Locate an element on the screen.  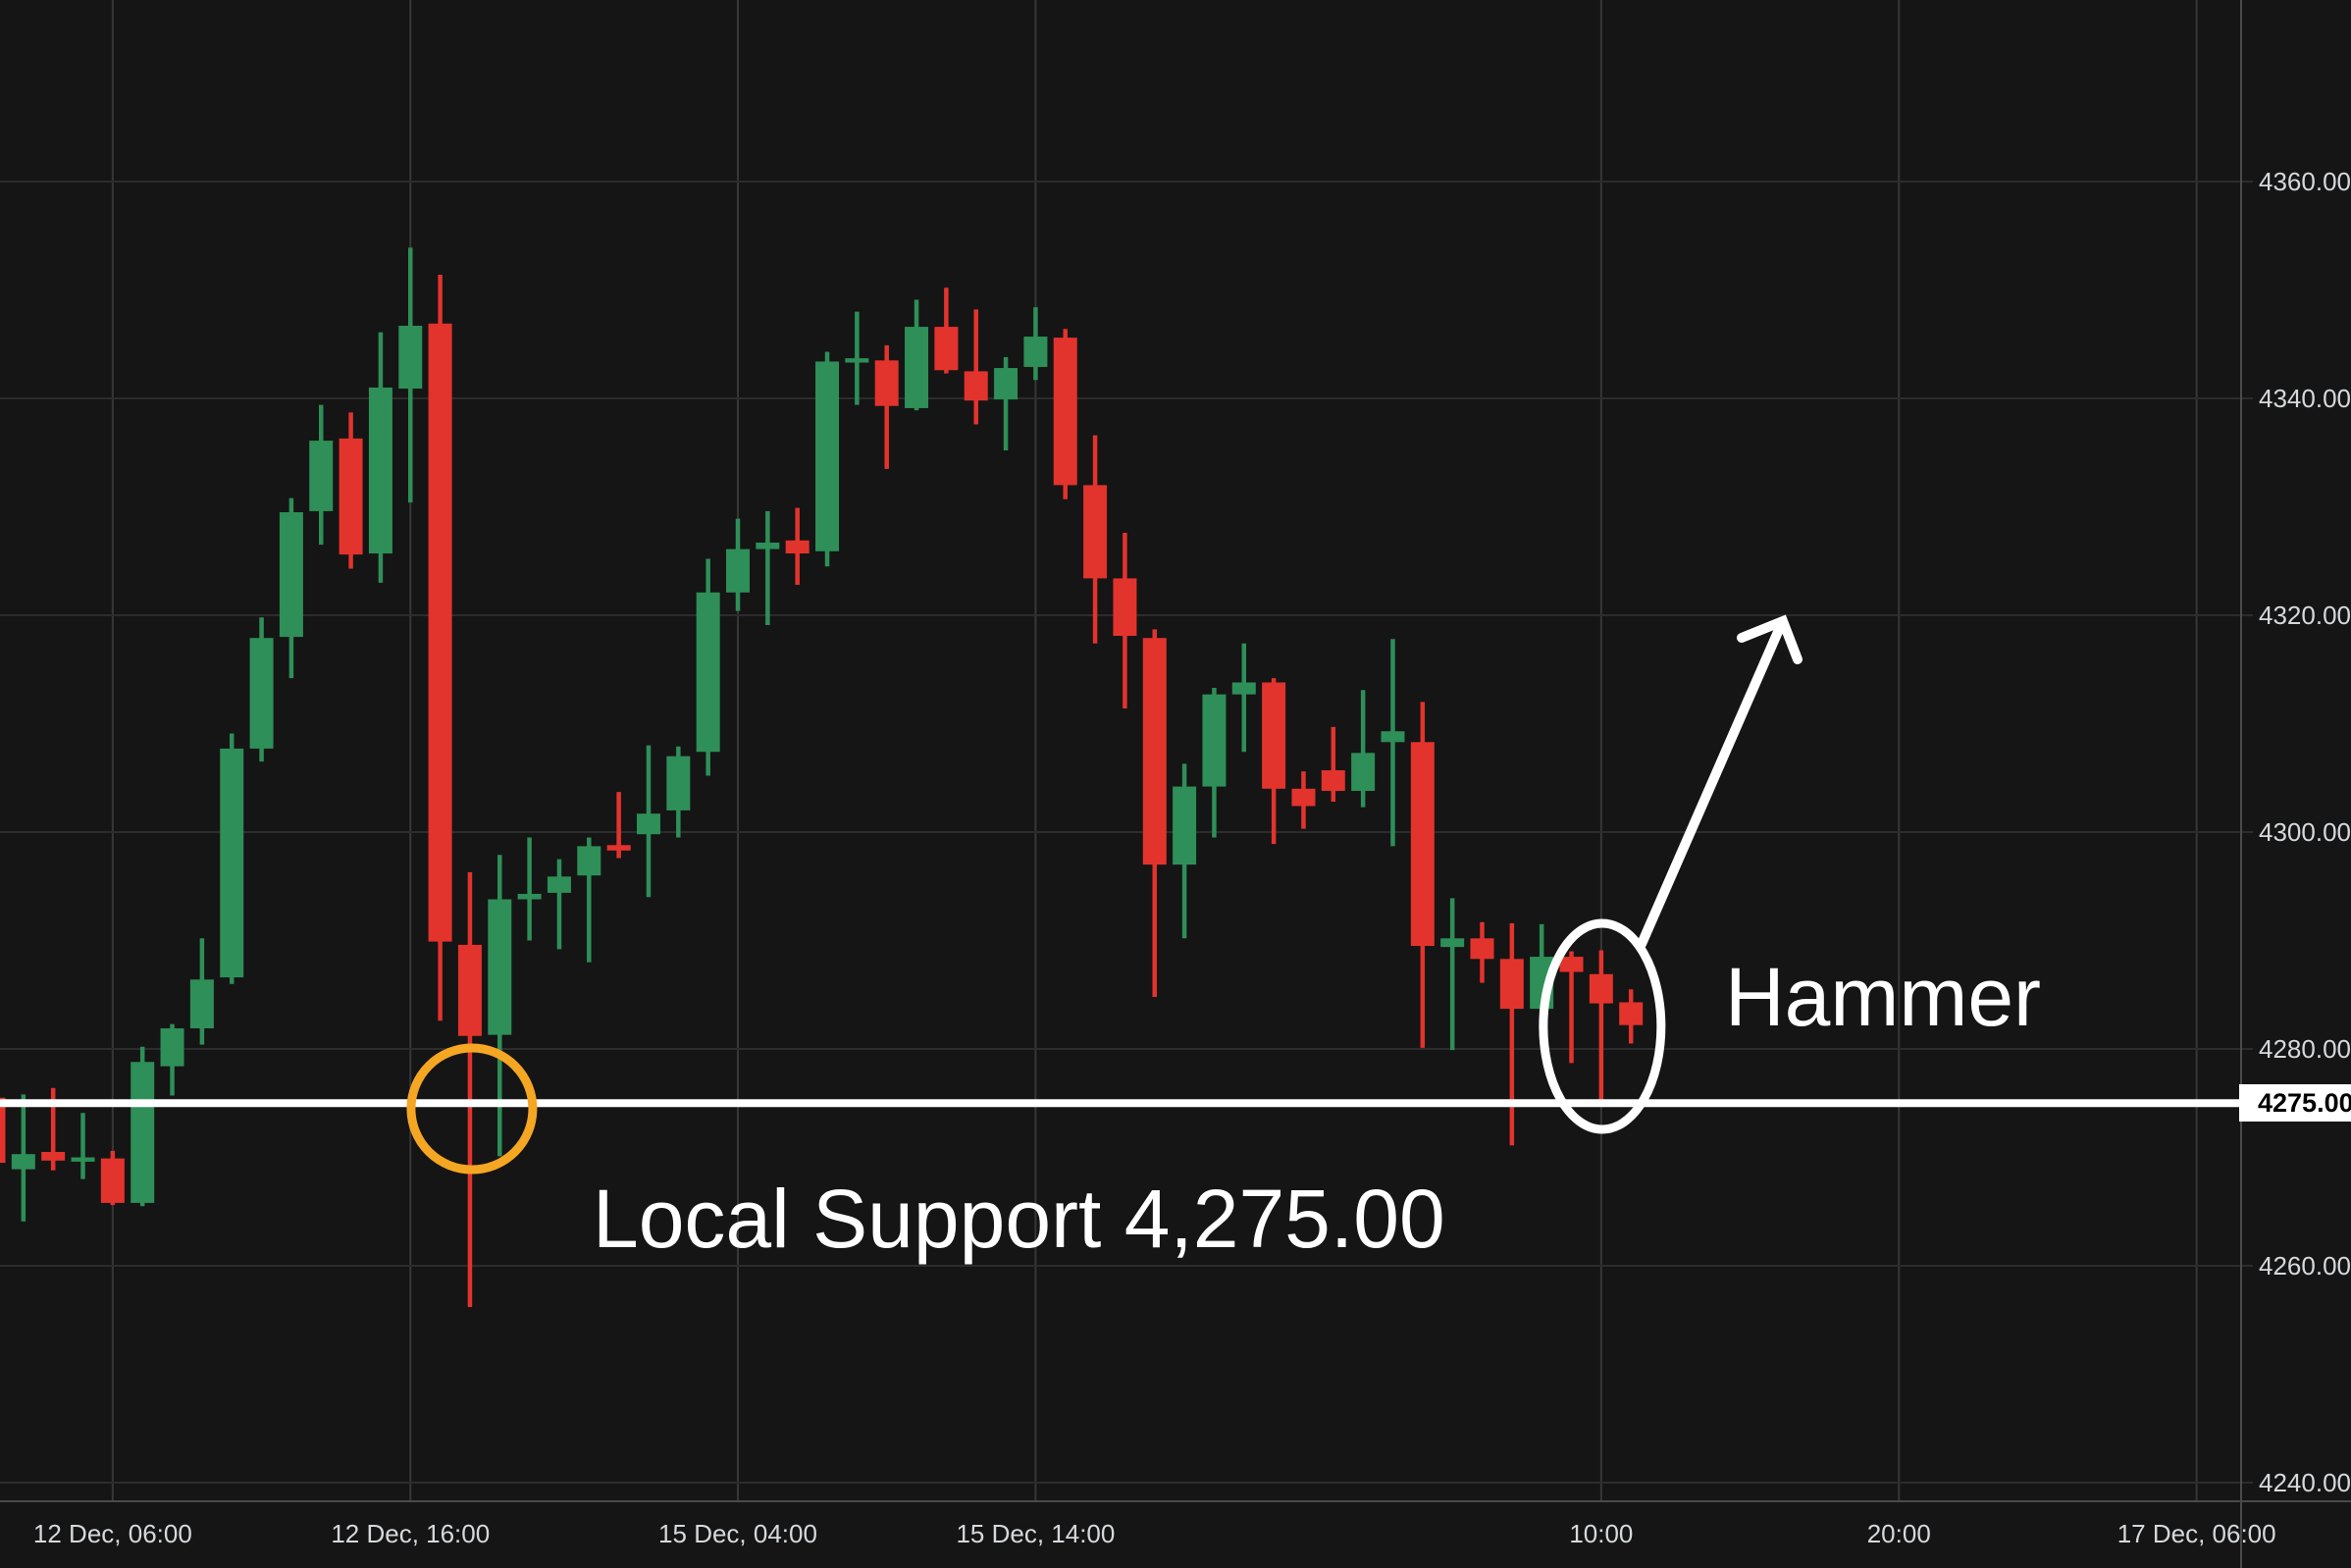
support-test-circle is located at coordinates (472, 1109).